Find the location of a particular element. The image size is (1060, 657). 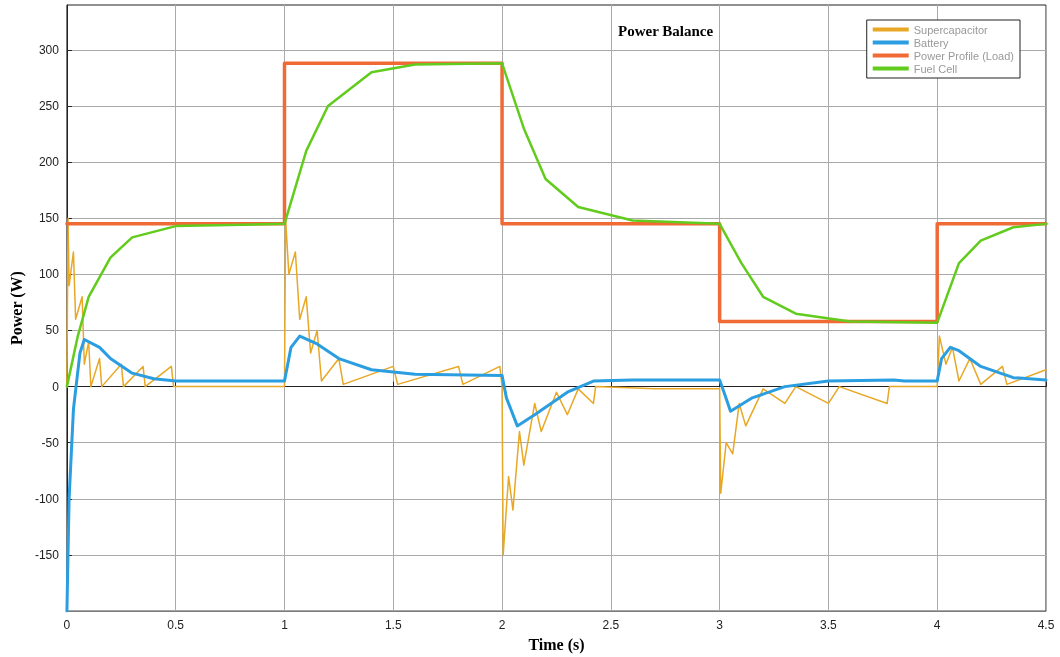

text: Power Balance is located at coordinates (666, 30).